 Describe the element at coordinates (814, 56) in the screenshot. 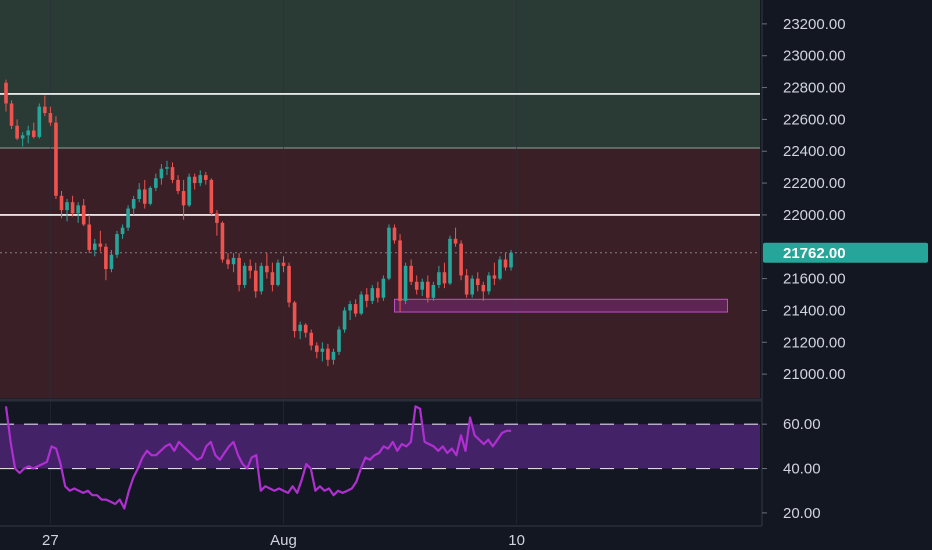

I see `price-tick-label: 23000.00` at that location.